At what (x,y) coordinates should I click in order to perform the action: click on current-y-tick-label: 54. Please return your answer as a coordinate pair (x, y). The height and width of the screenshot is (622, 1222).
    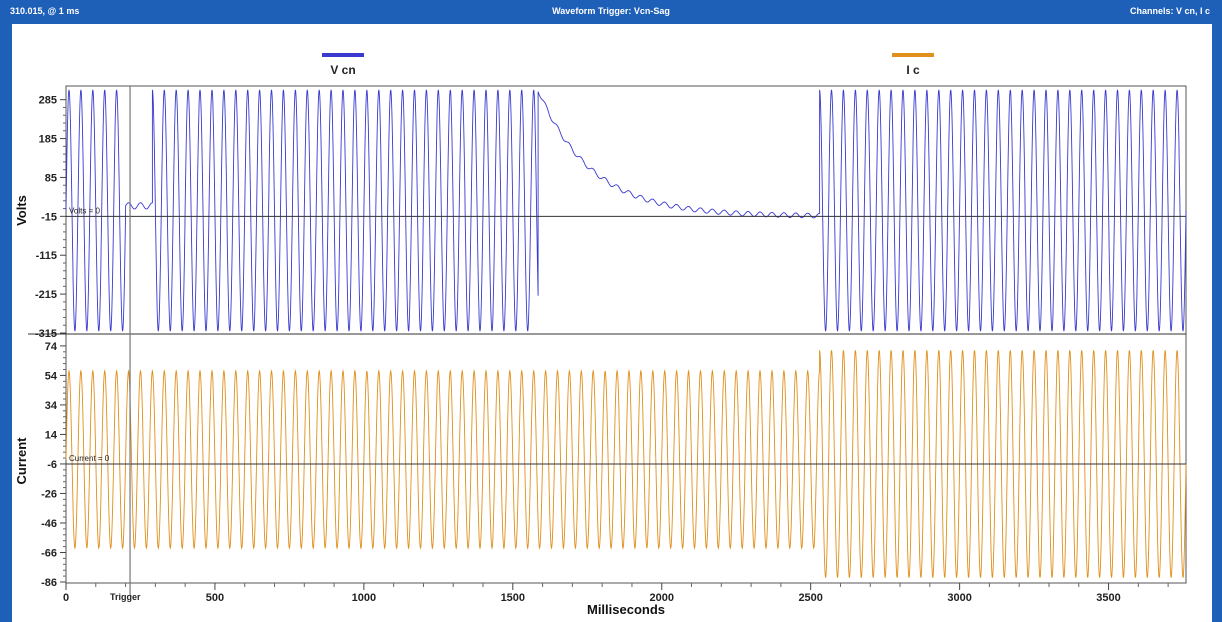
    Looking at the image, I should click on (51, 376).